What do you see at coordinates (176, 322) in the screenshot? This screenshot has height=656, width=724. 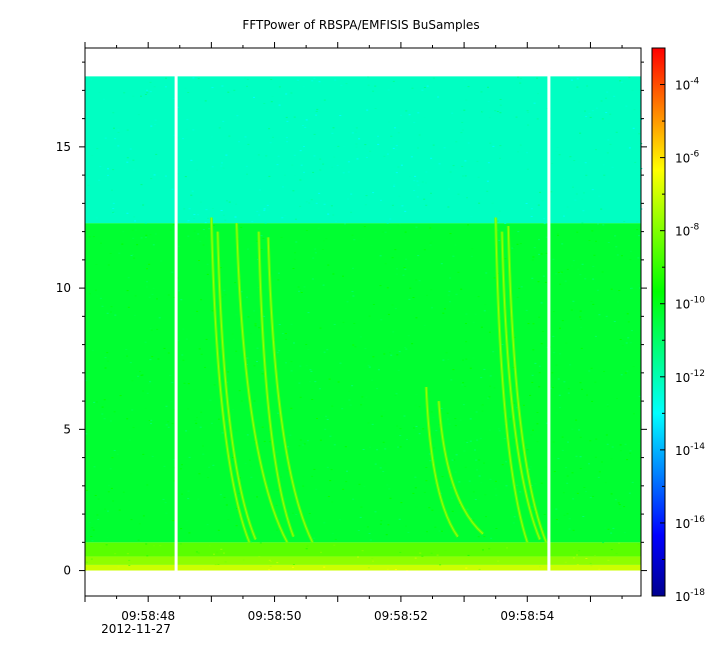 I see `data-gap` at bounding box center [176, 322].